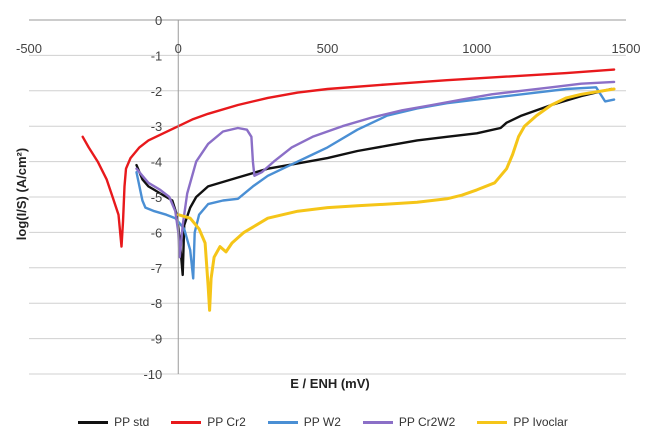 This screenshot has height=433, width=646. Describe the element at coordinates (152, 374) in the screenshot. I see `y-tick-label: -10` at that location.